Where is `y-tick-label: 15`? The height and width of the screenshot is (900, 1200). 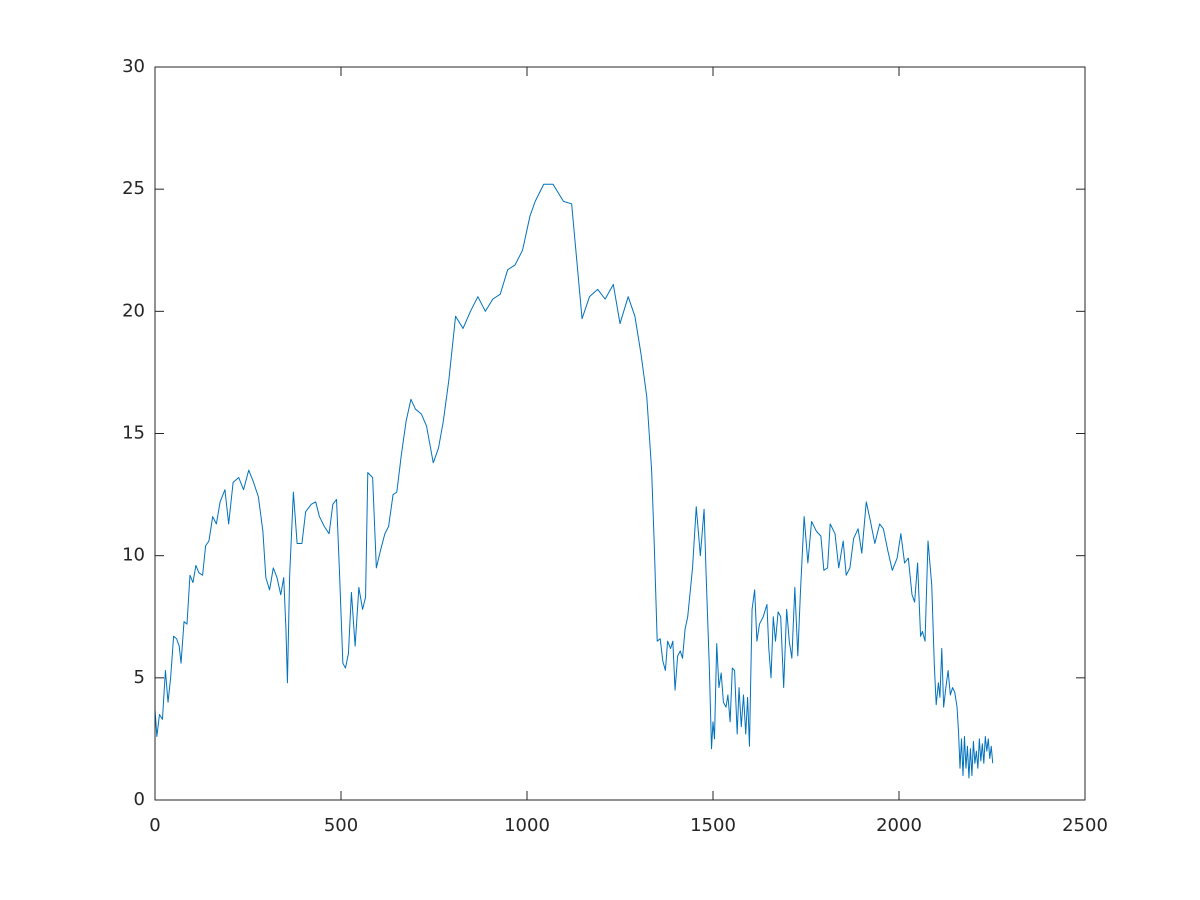
y-tick-label: 15 is located at coordinates (133, 433).